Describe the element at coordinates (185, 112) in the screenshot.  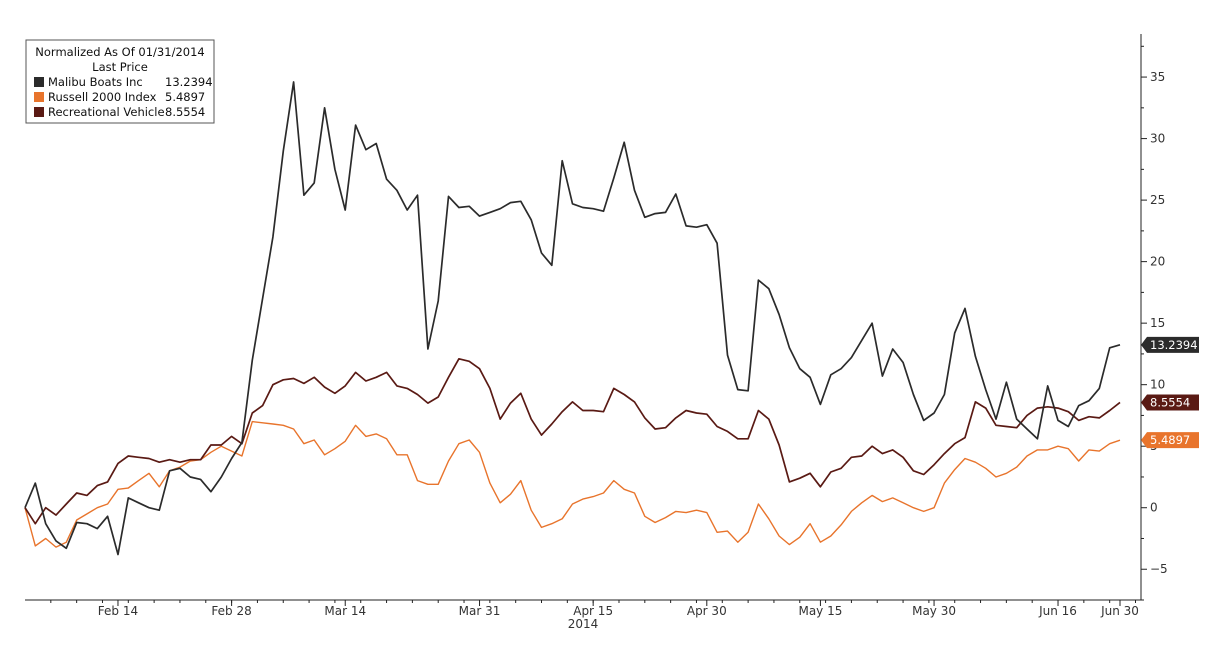
I see `legend-value-recreational: 8.5554` at that location.